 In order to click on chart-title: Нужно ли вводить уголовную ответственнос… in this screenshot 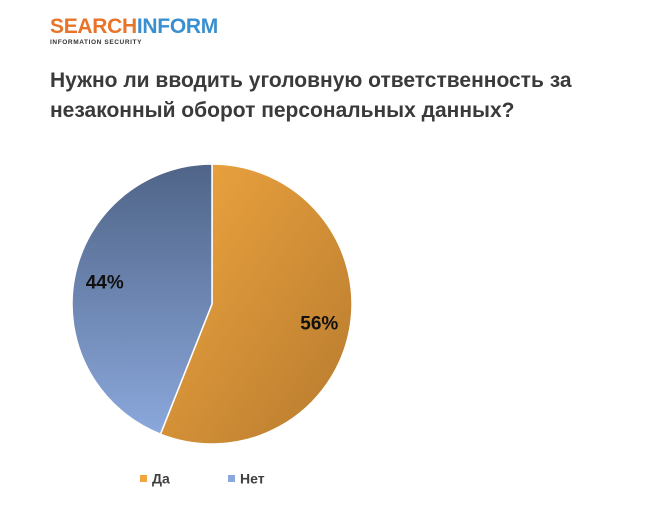, I will do `click(311, 95)`.